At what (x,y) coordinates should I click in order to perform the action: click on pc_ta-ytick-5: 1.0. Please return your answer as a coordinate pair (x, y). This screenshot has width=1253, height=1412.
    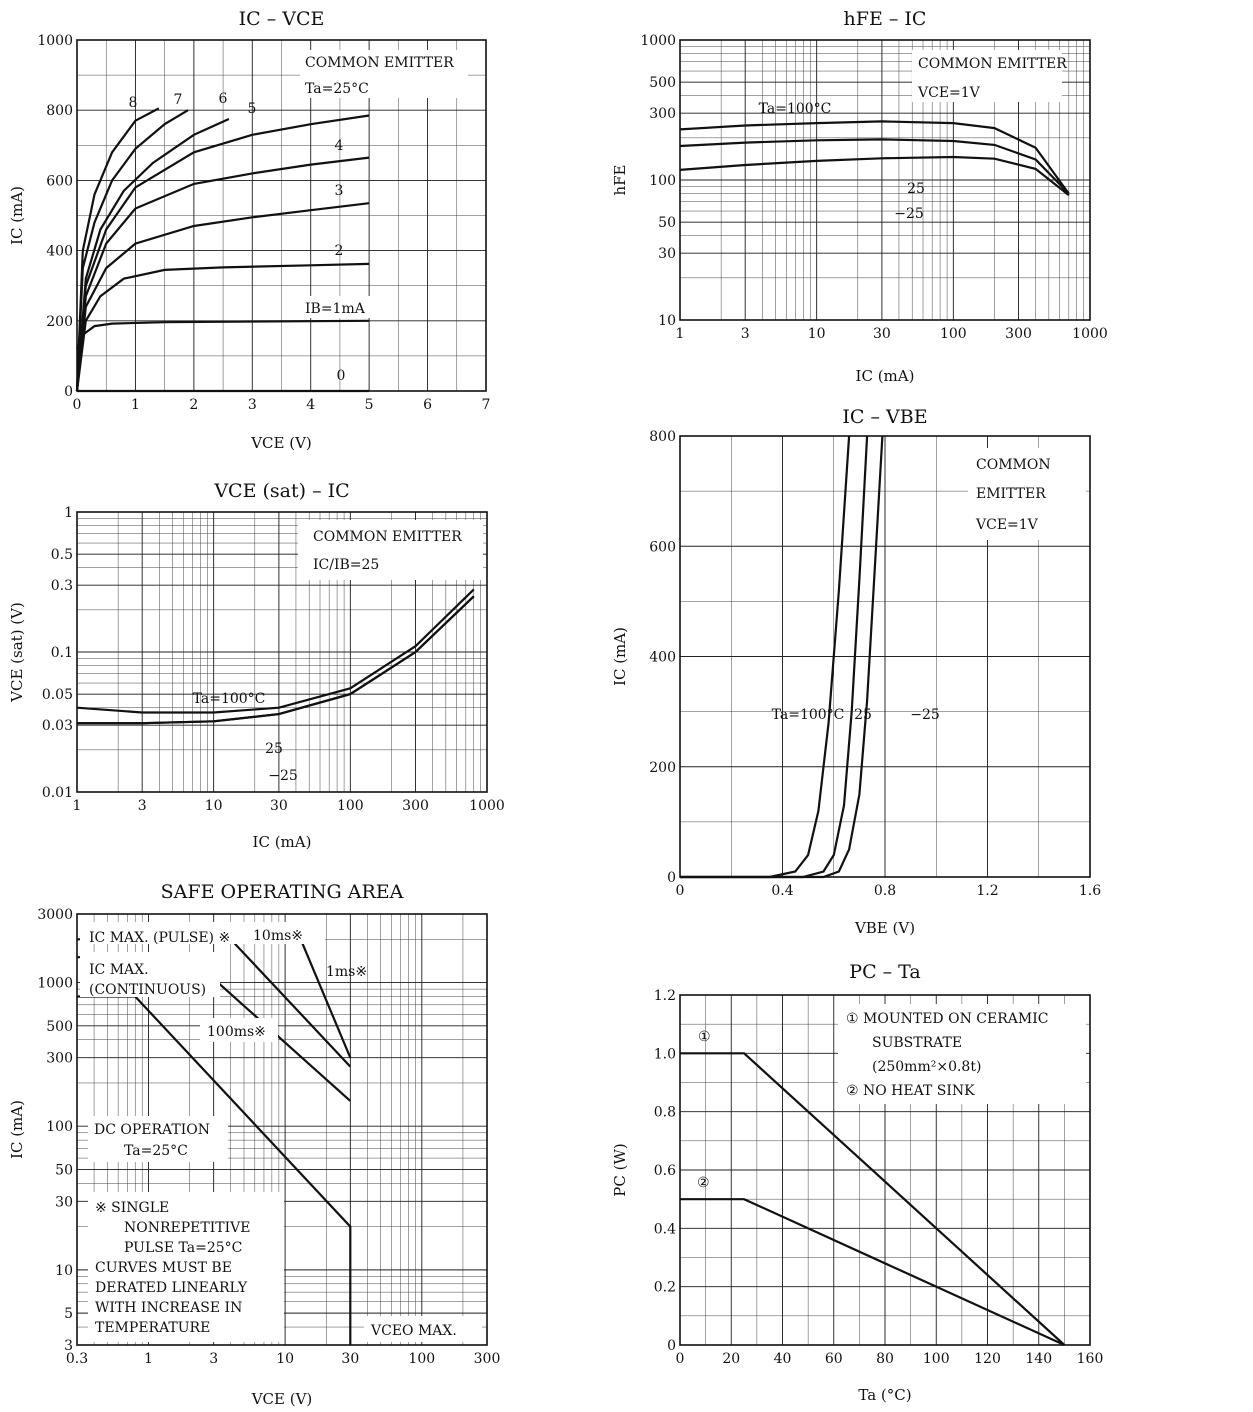
    Looking at the image, I should click on (665, 1054).